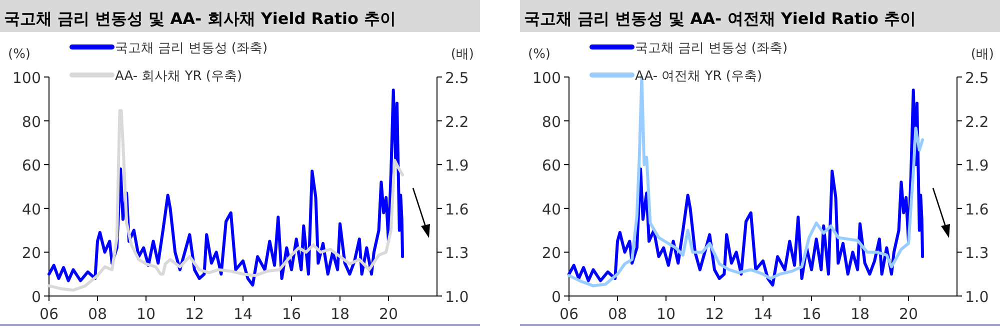 The height and width of the screenshot is (328, 1000). Describe the element at coordinates (698, 76) in the screenshot. I see `legend-label: AA- 여전채 YR (우축)` at that location.